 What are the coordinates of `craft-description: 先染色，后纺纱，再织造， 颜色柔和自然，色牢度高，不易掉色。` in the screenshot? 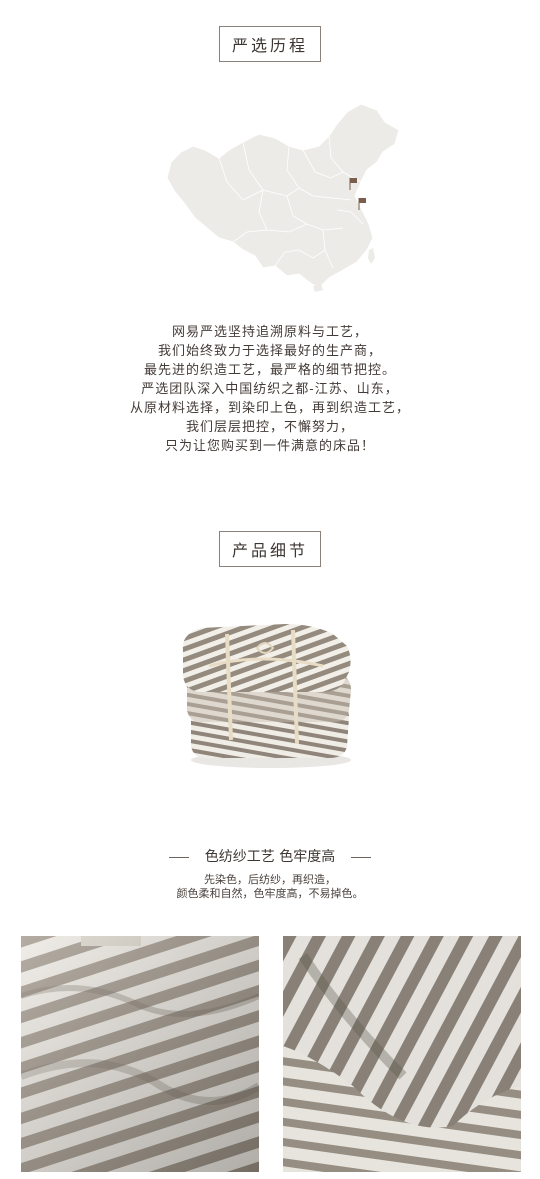 It's located at (270, 887).